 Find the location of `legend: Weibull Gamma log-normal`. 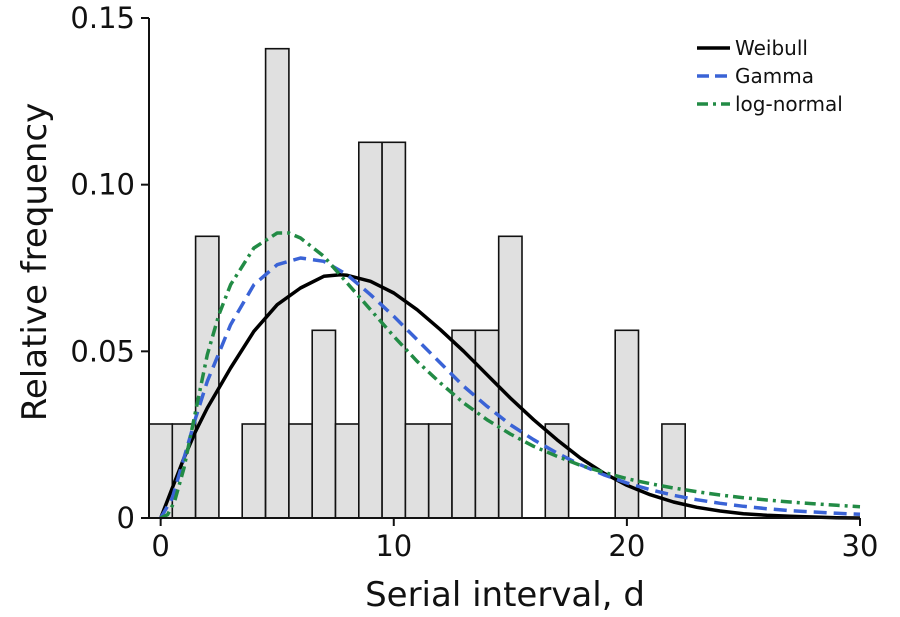

legend: Weibull Gamma log-normal is located at coordinates (770, 76).